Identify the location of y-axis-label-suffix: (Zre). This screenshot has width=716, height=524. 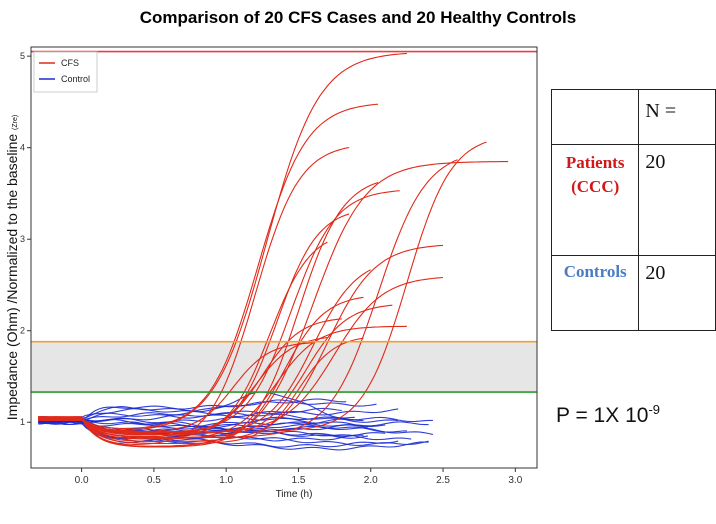
(15, 122).